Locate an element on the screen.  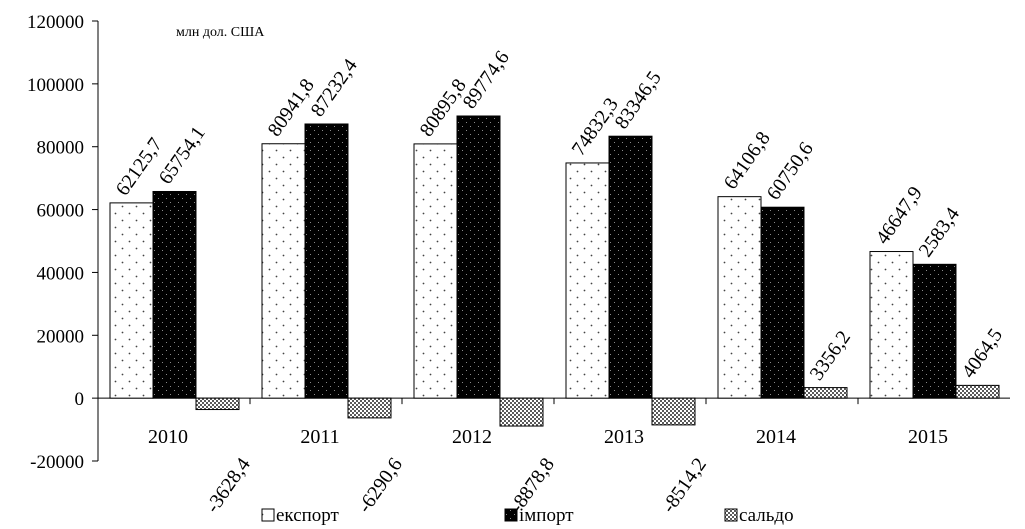
data-label-експорт: 46647,9 is located at coordinates (899, 216).